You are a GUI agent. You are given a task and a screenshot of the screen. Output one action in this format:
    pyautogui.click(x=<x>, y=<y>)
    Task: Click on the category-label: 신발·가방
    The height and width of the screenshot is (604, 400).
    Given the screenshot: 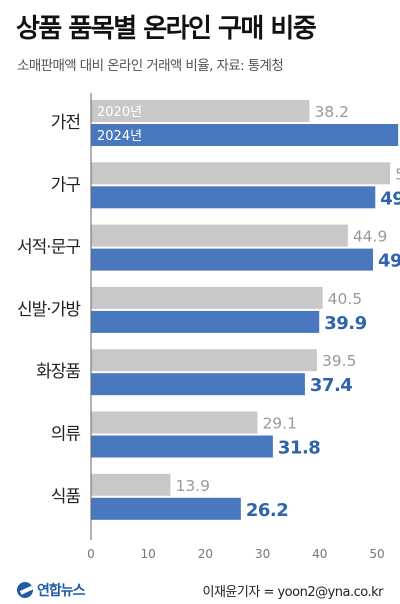 What is the action you would take?
    pyautogui.click(x=49, y=310)
    